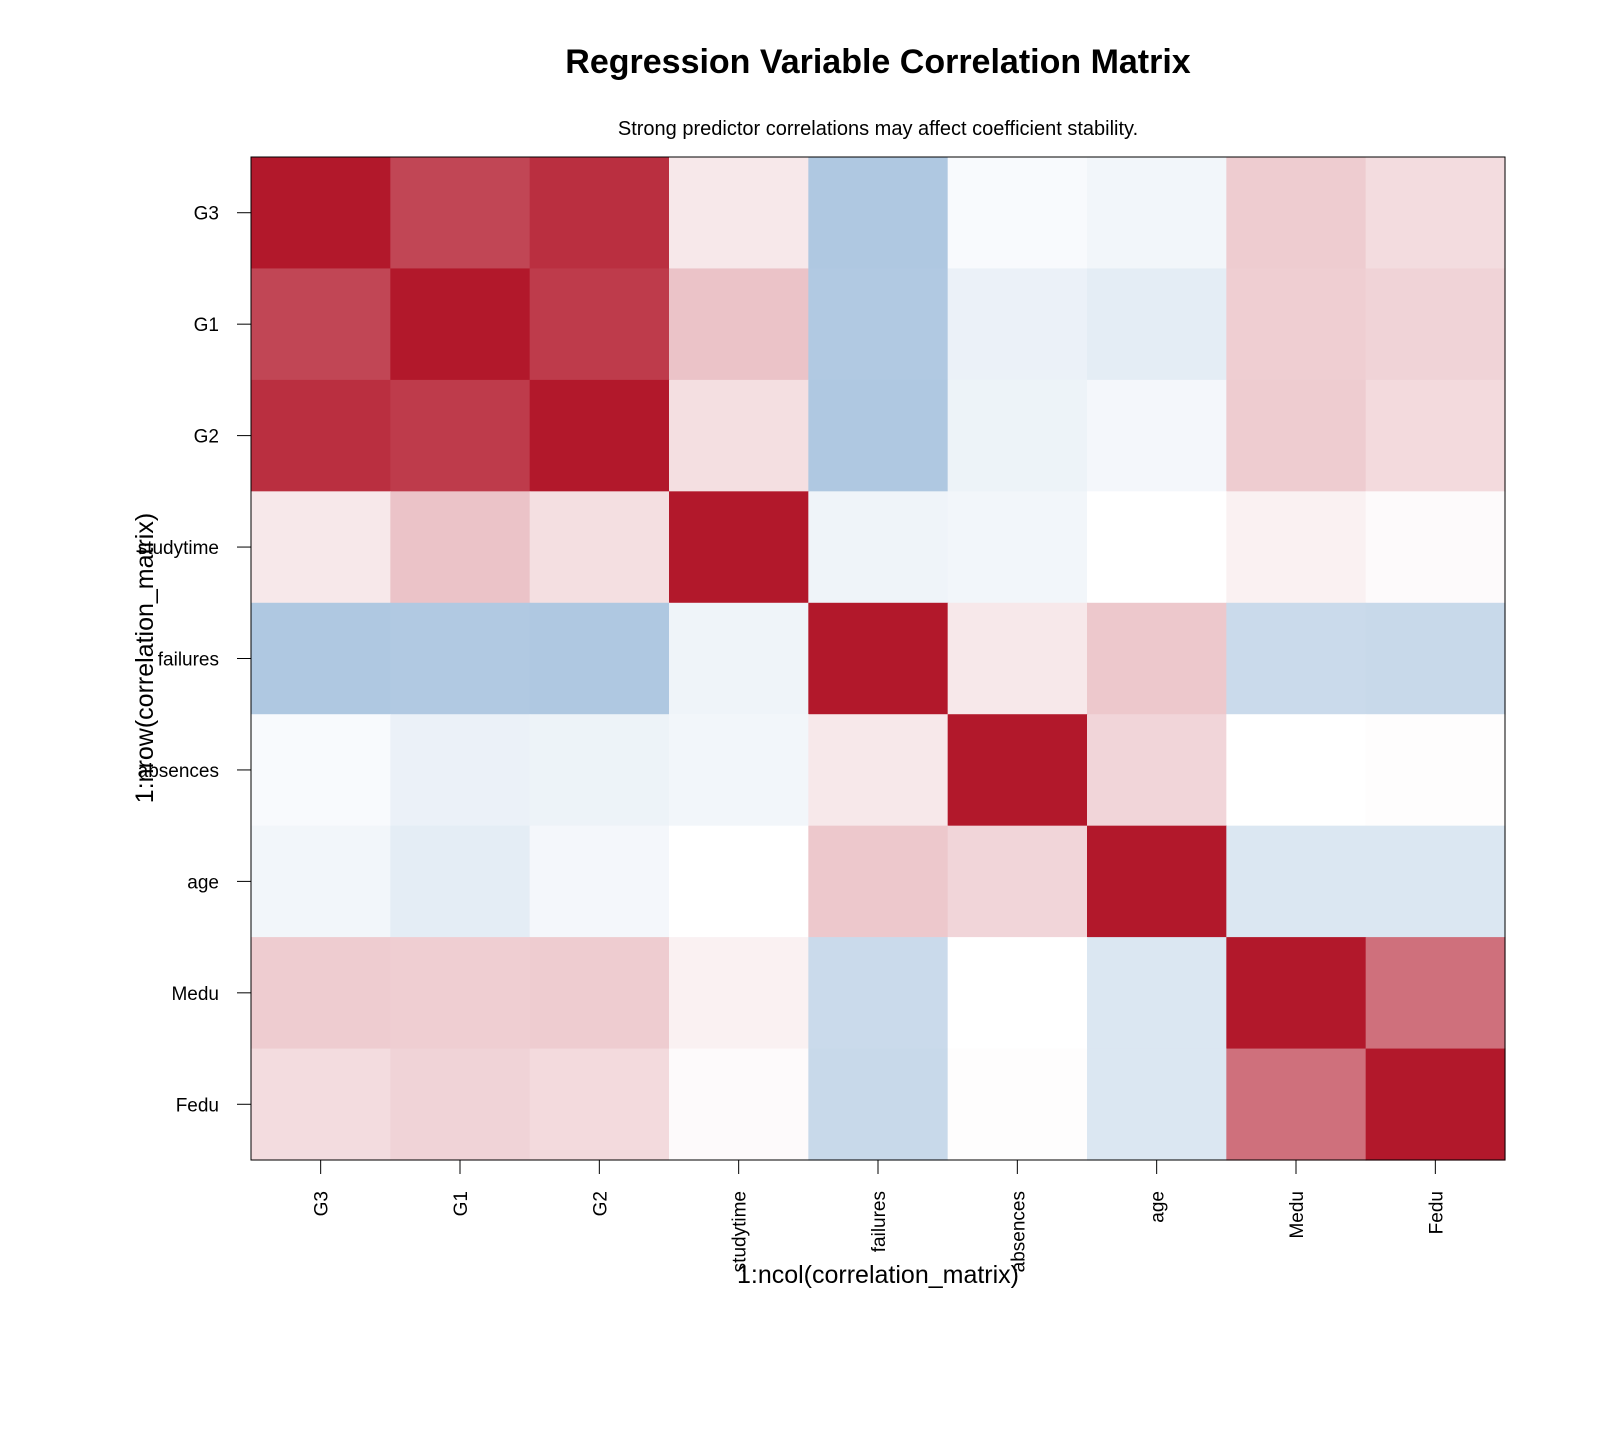  What do you see at coordinates (195, 994) in the screenshot?
I see `y-tick-label: Medu` at bounding box center [195, 994].